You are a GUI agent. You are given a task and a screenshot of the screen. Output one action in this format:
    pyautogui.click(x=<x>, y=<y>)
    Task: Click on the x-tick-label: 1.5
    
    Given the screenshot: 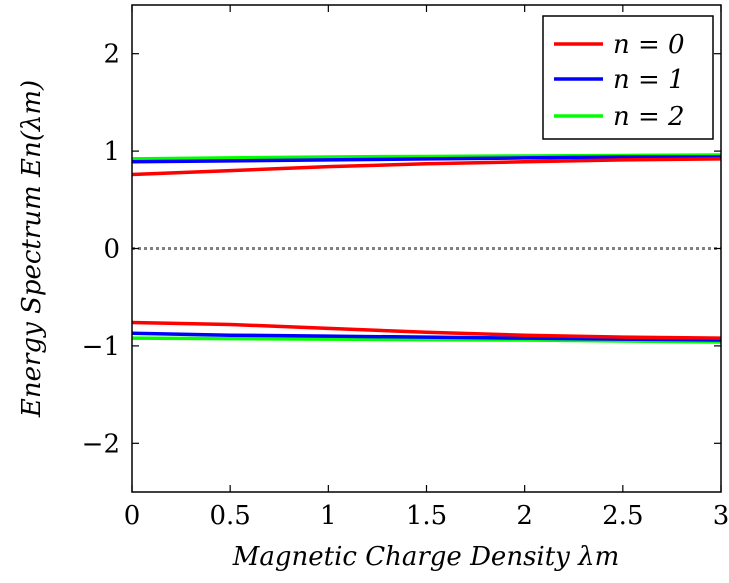 What is the action you would take?
    pyautogui.click(x=426, y=516)
    